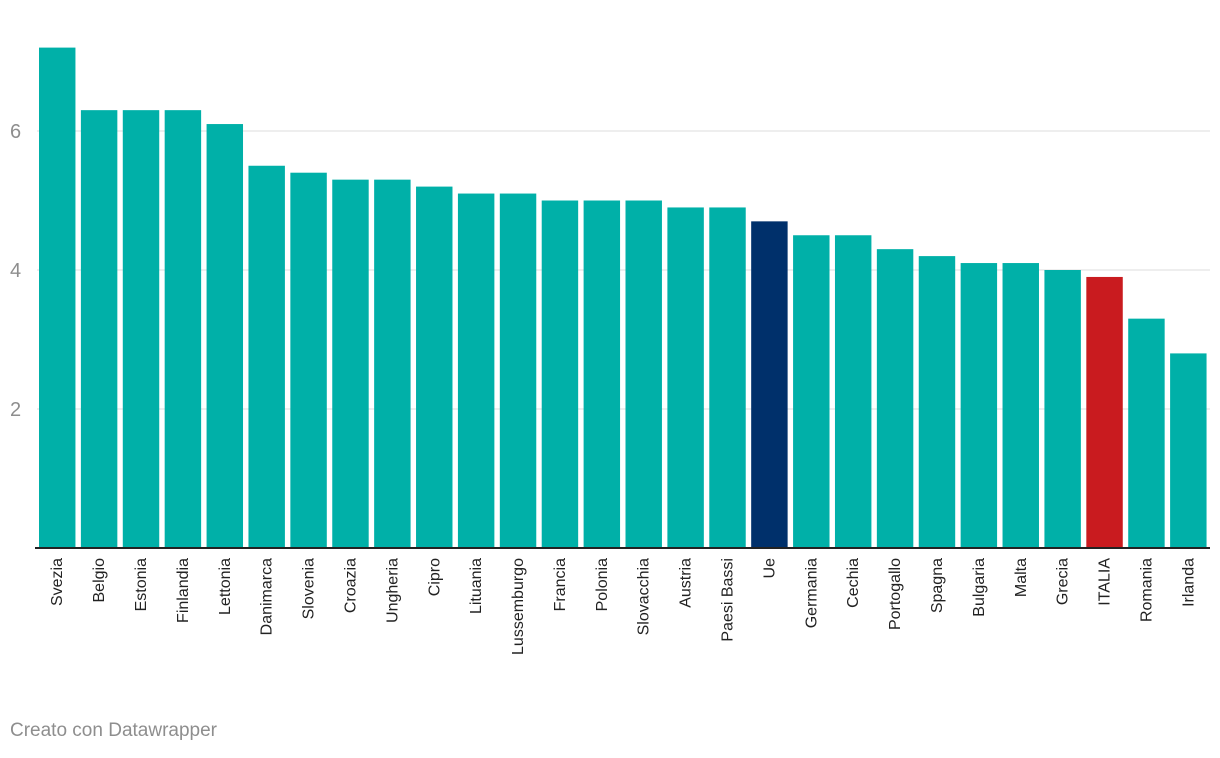 The image size is (1220, 758). What do you see at coordinates (141, 329) in the screenshot?
I see `bar-estonia` at bounding box center [141, 329].